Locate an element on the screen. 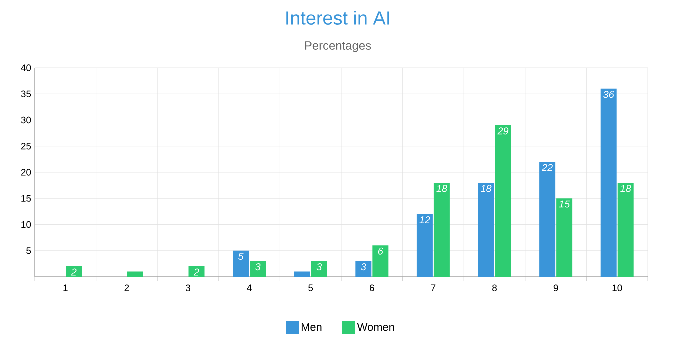 This screenshot has height=356, width=676. y-tick-label: 40 is located at coordinates (26, 68).